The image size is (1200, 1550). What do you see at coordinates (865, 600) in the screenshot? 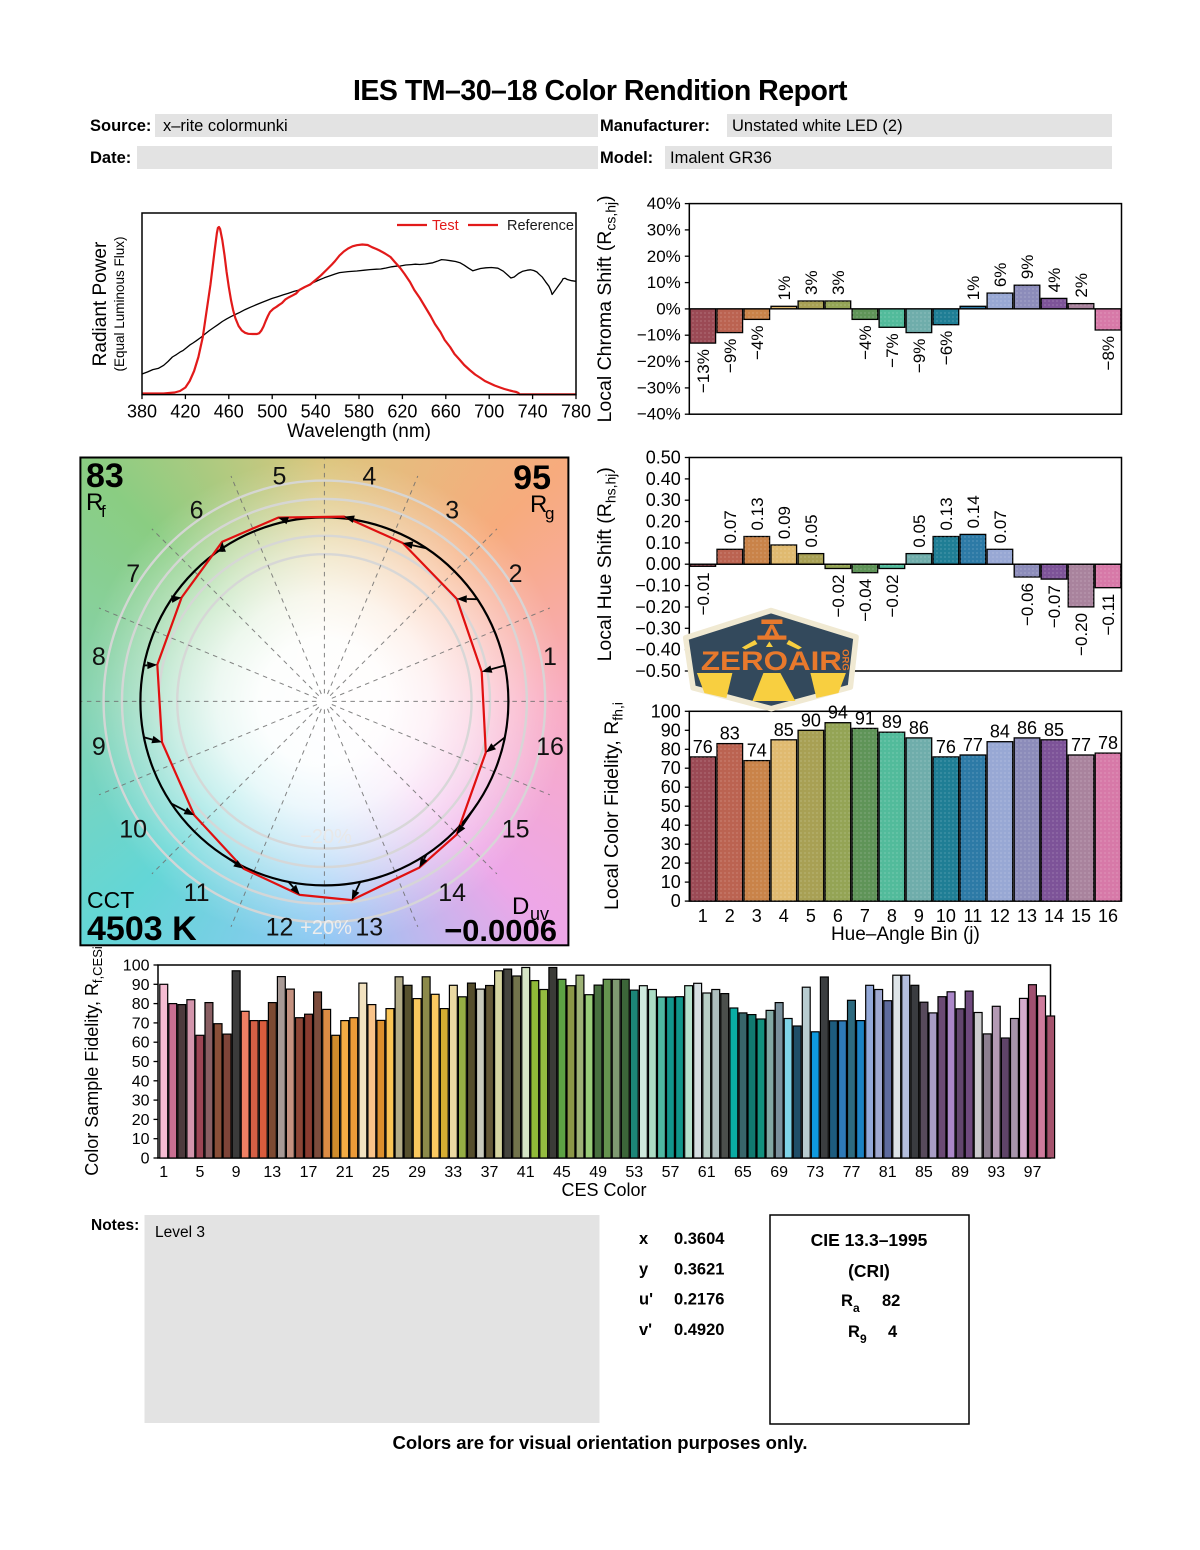
I see `svg-text: −0.04` at bounding box center [865, 600].